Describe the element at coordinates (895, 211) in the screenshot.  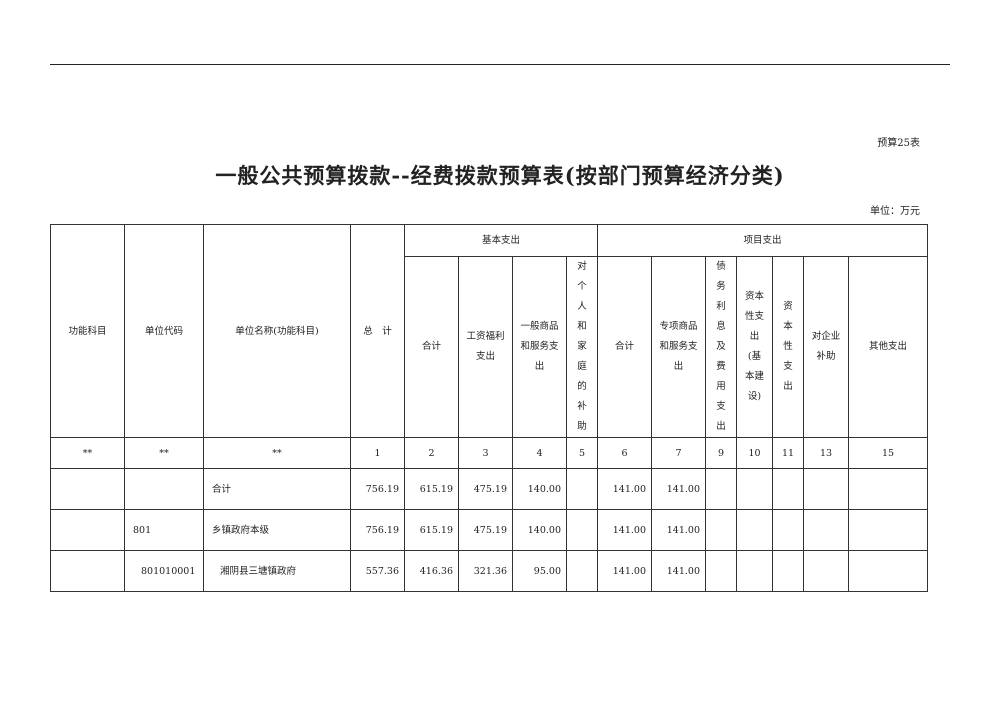
I see `unit-label: 单位：万元` at that location.